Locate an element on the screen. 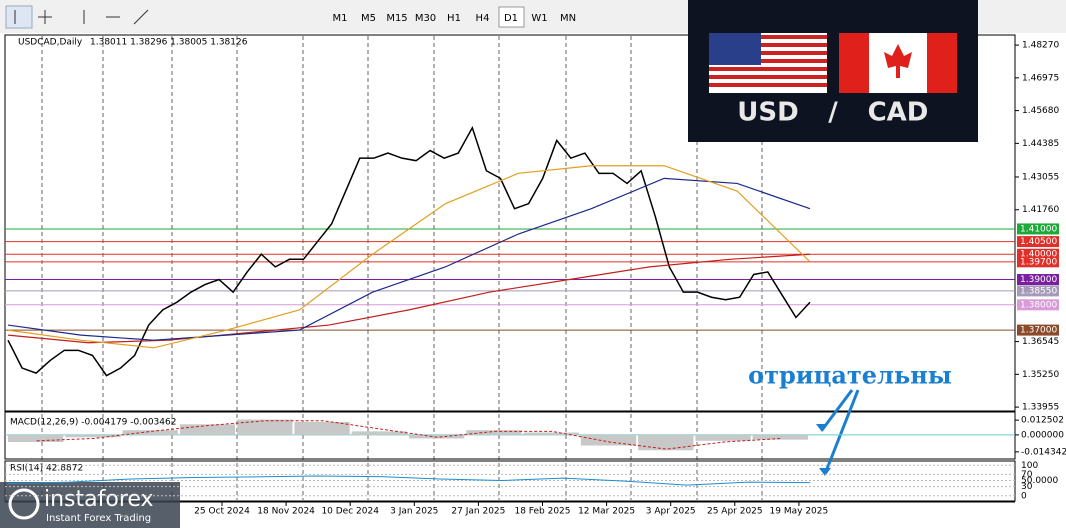 Image resolution: width=1066 pixels, height=528 pixels. rsi-tick-label: 30 is located at coordinates (1027, 487).